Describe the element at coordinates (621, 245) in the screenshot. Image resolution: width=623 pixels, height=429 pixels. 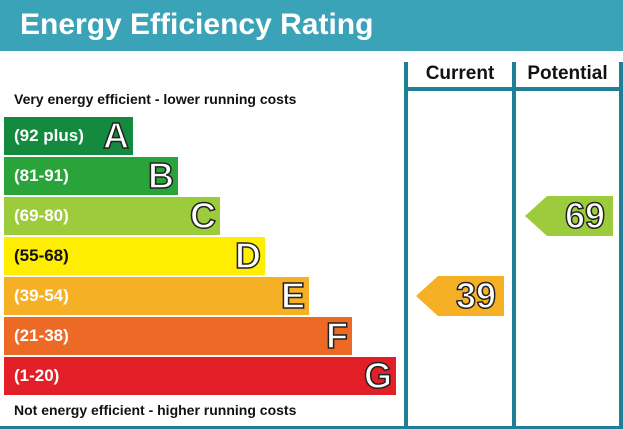
I see `divider-right` at that location.